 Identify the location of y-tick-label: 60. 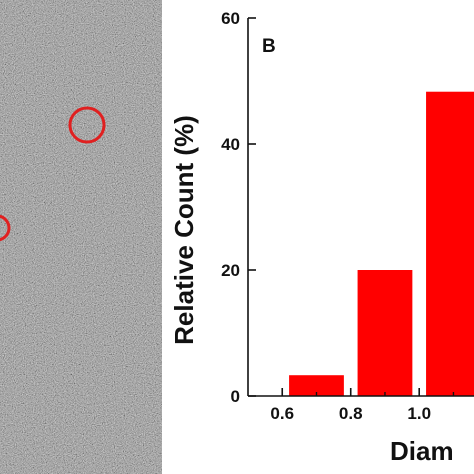
(230, 18).